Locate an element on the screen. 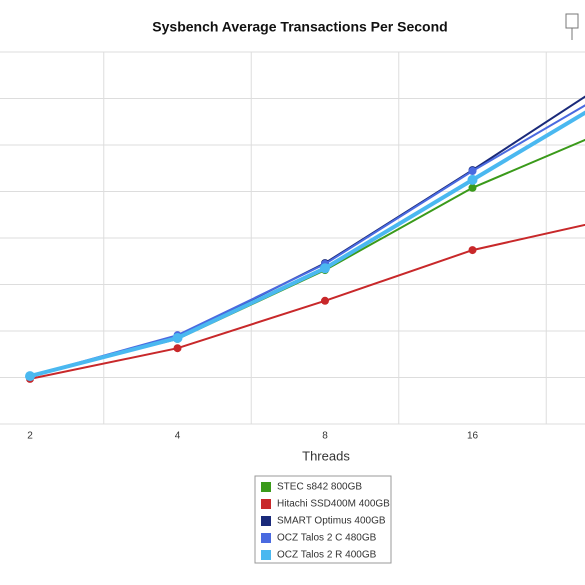 This screenshot has width=585, height=585. icon is located at coordinates (572, 26).